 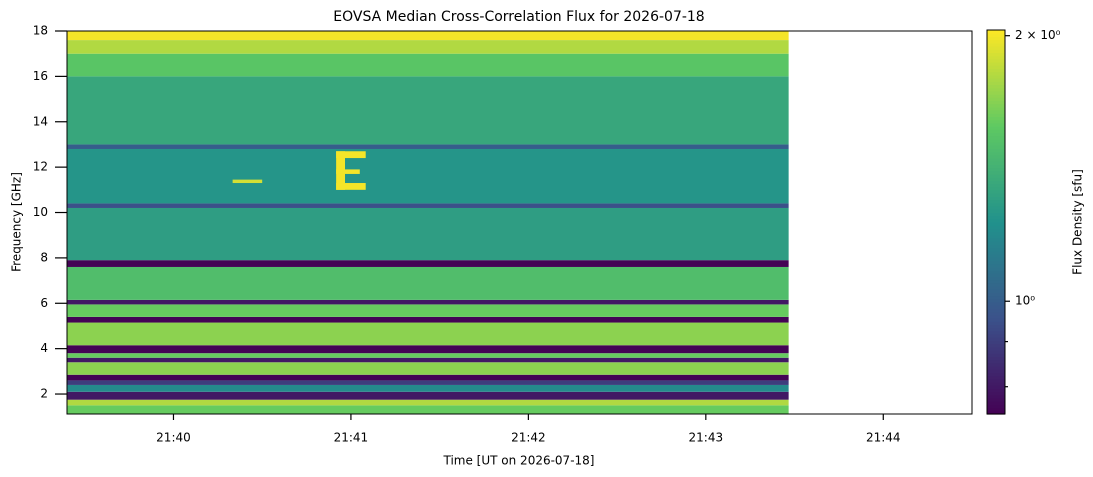 What do you see at coordinates (1038, 35) in the screenshot?
I see `colorbar-tick-label: 2 × 10⁰` at bounding box center [1038, 35].